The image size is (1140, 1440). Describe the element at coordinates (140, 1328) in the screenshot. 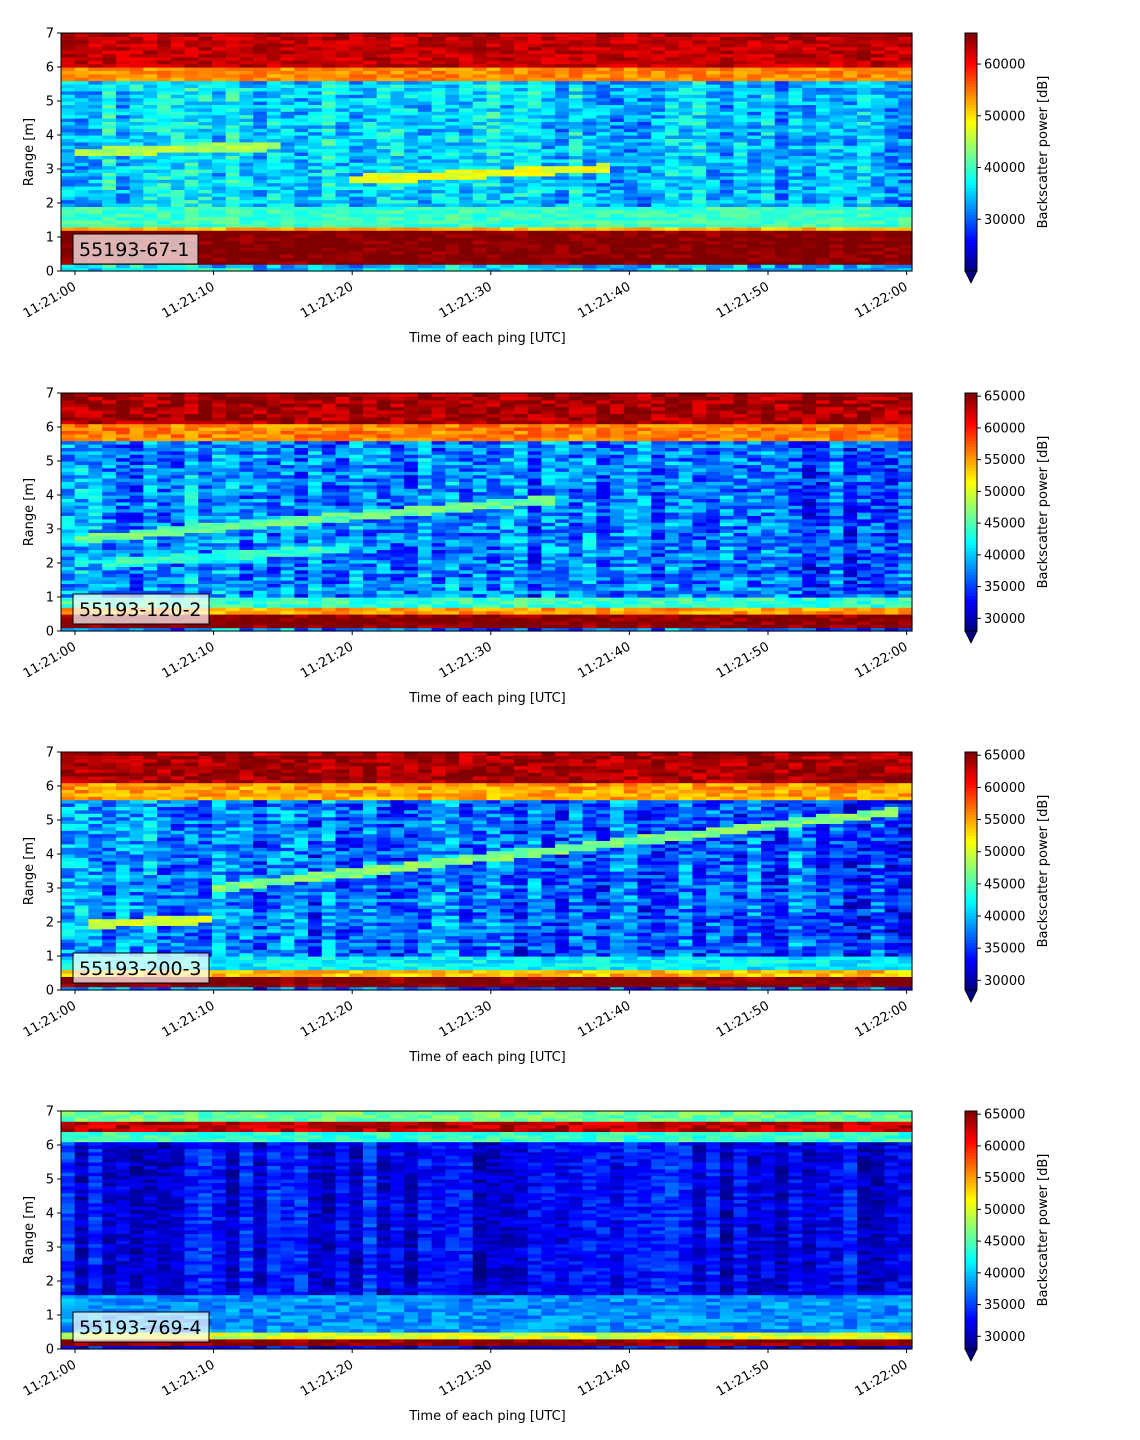

I see `station-label: 55193-769-4` at that location.